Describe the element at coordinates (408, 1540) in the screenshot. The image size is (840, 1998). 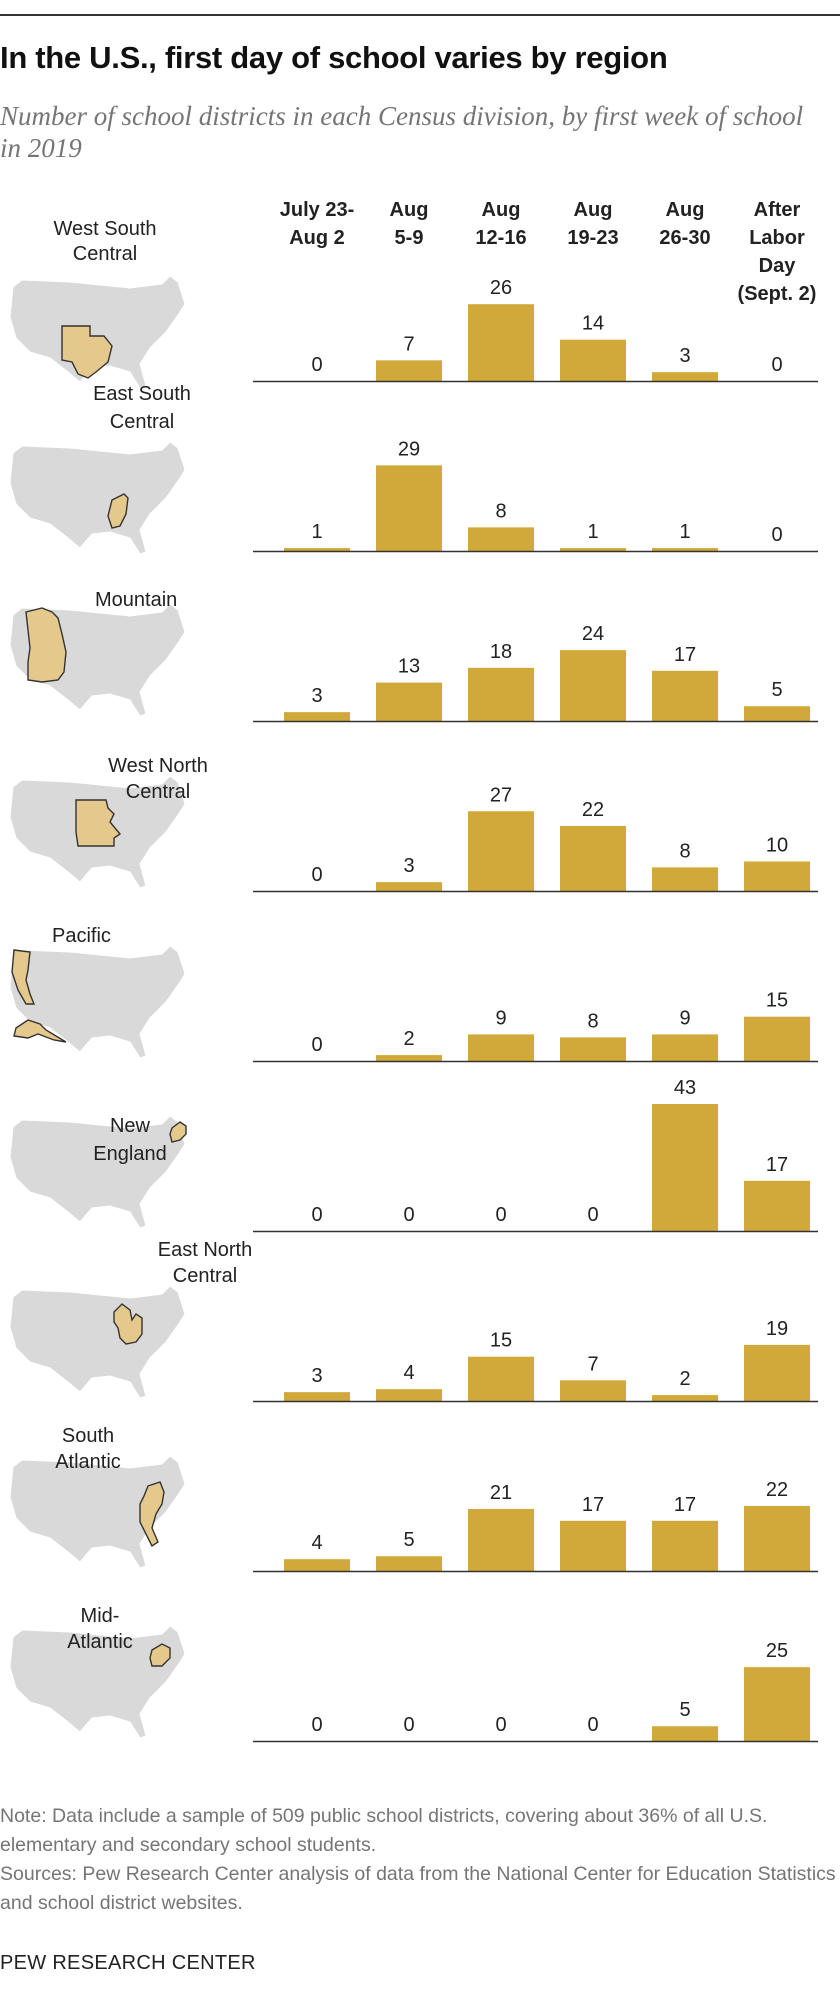
I see `bar-value-label: 5` at that location.